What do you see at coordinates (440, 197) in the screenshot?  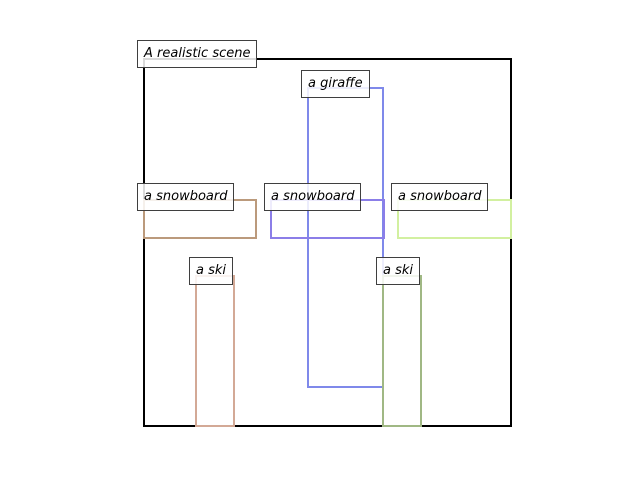 I see `snowboard-right-label: a snowboard` at bounding box center [440, 197].